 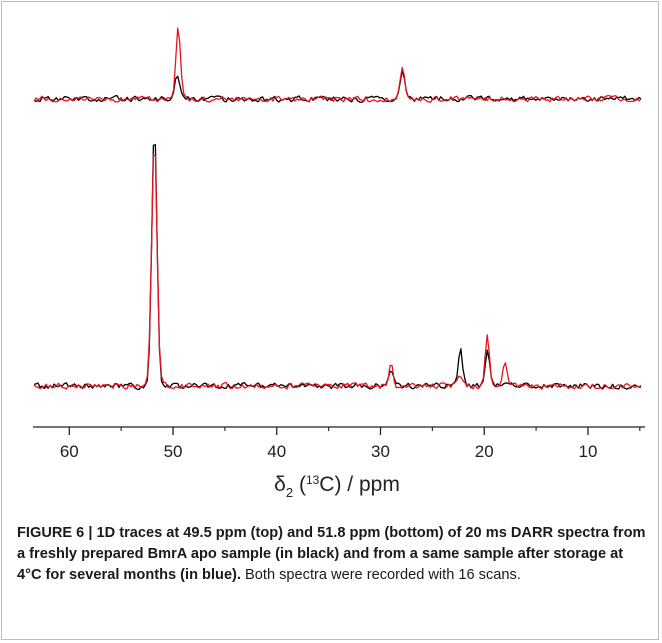 I want to click on x-axis: 60 50 40 30 20 10, so click(x=339, y=443).